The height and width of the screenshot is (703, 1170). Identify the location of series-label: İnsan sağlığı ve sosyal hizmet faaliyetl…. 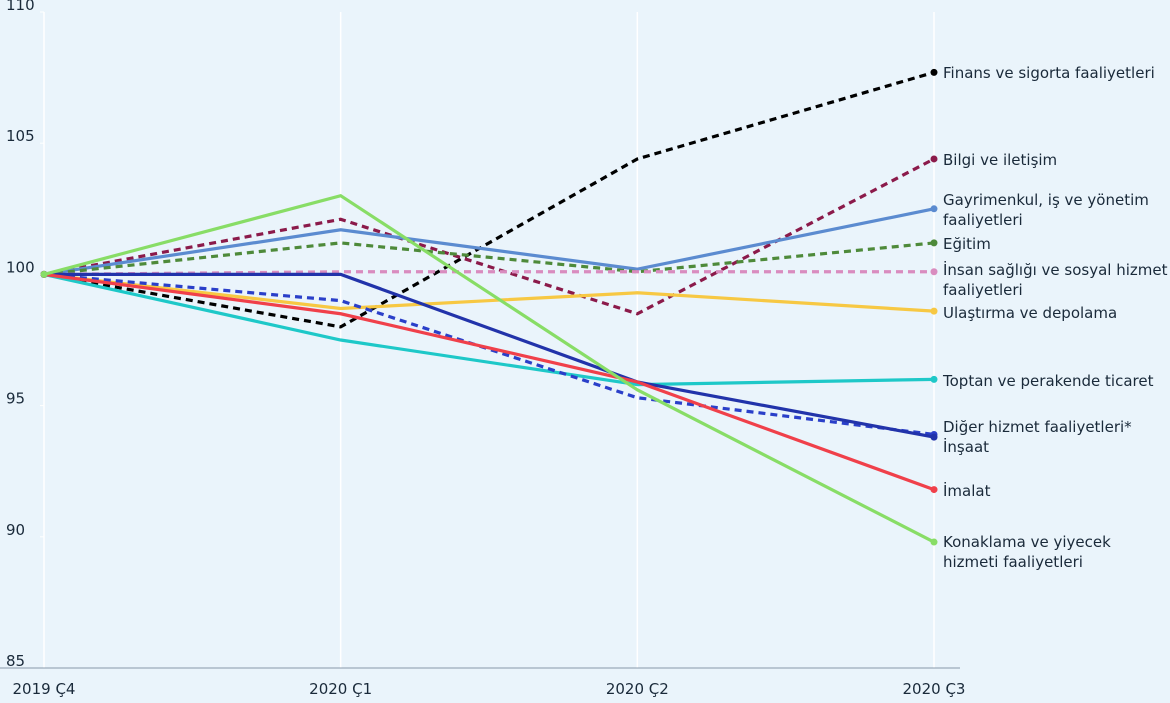
(1055, 280).